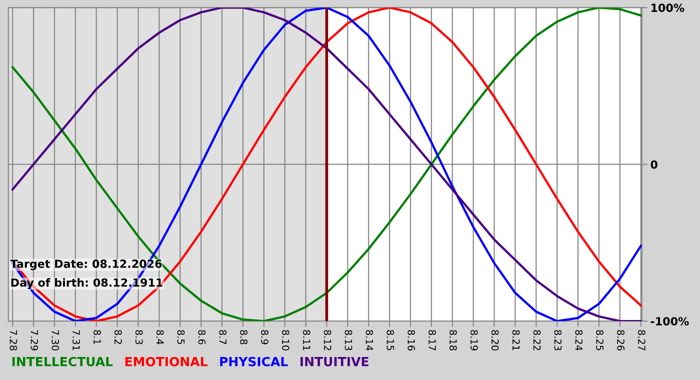 The width and height of the screenshot is (700, 380). What do you see at coordinates (118, 337) in the screenshot?
I see `x-tick-label: 8.2` at bounding box center [118, 337].